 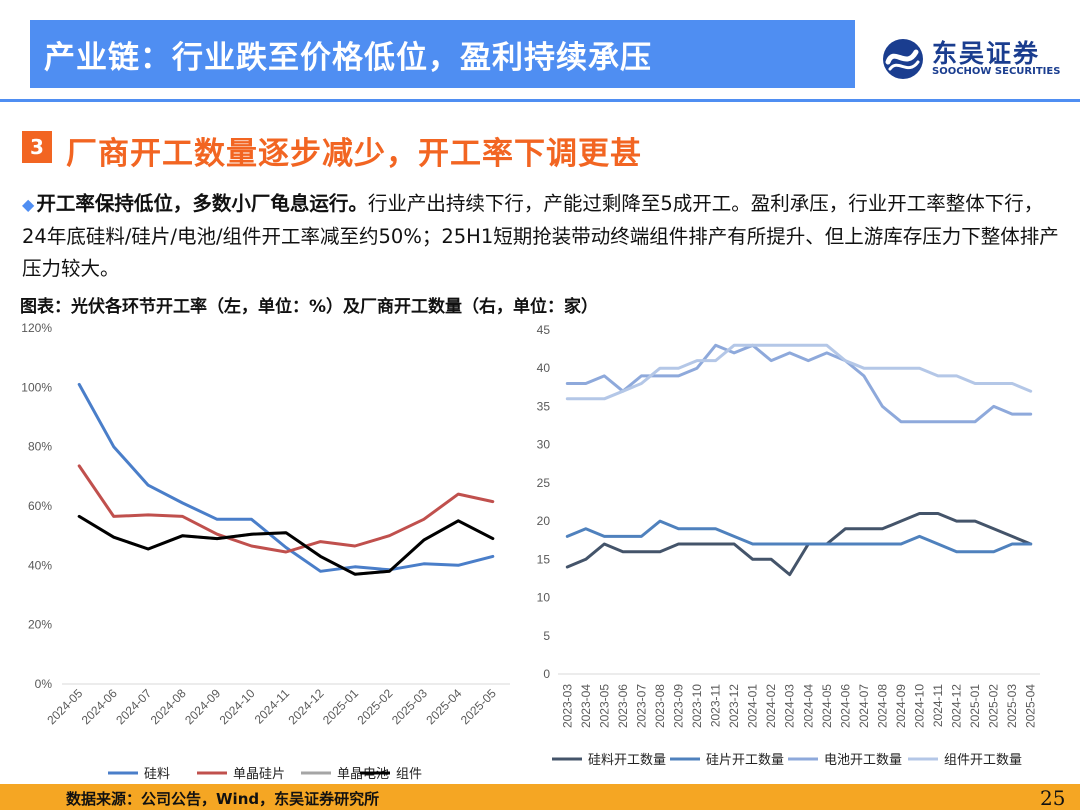 What do you see at coordinates (753, 706) in the screenshot?
I see `x-tick-label: 2024-01` at bounding box center [753, 706].